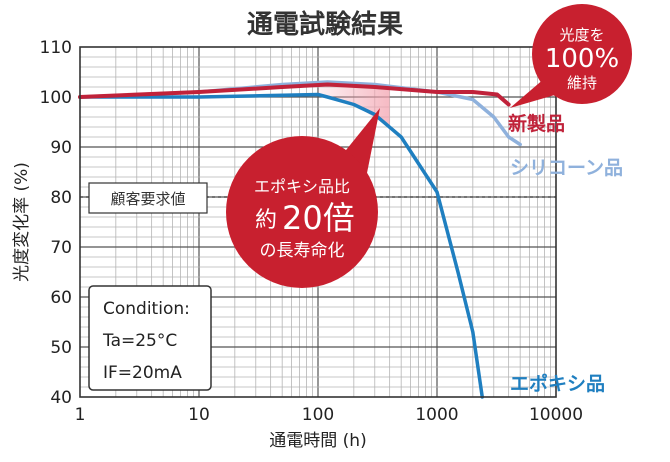 This screenshot has width=670, height=462. What do you see at coordinates (56, 48) in the screenshot?
I see `y-tick-label: 110` at bounding box center [56, 48].